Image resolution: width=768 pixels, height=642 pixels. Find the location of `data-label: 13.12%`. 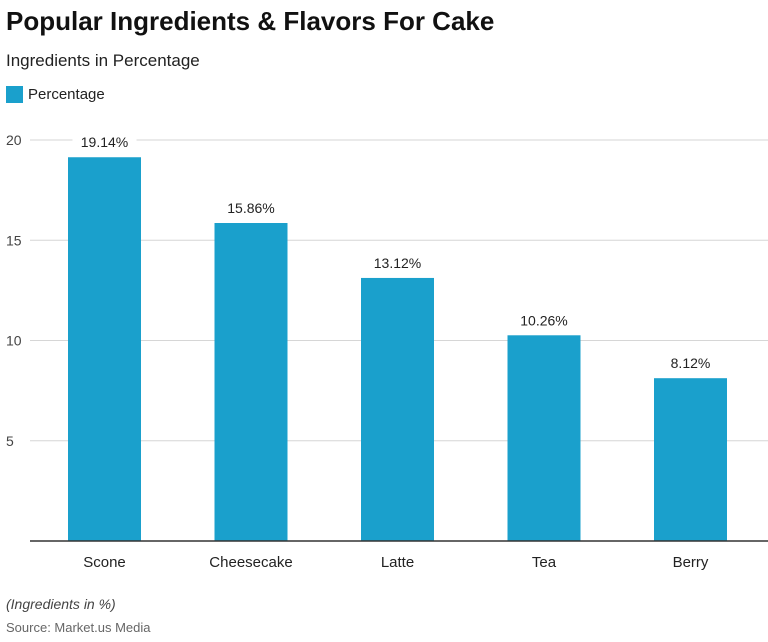

data-label: 13.12% is located at coordinates (397, 263).